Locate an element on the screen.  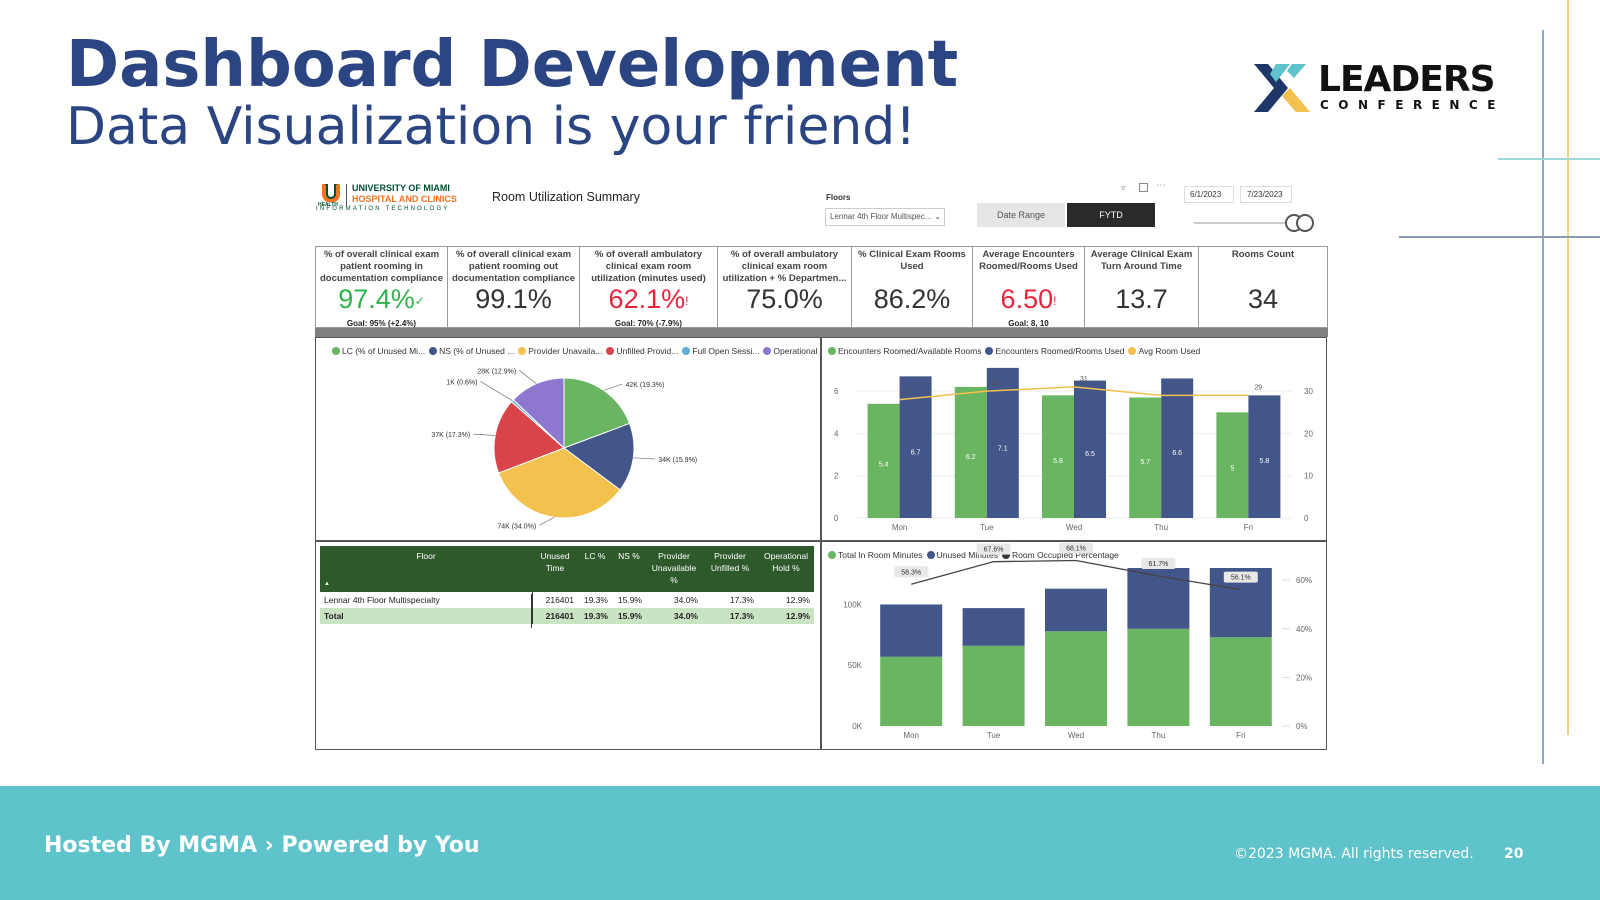
kpi-value-text: 86.2% is located at coordinates (912, 299).